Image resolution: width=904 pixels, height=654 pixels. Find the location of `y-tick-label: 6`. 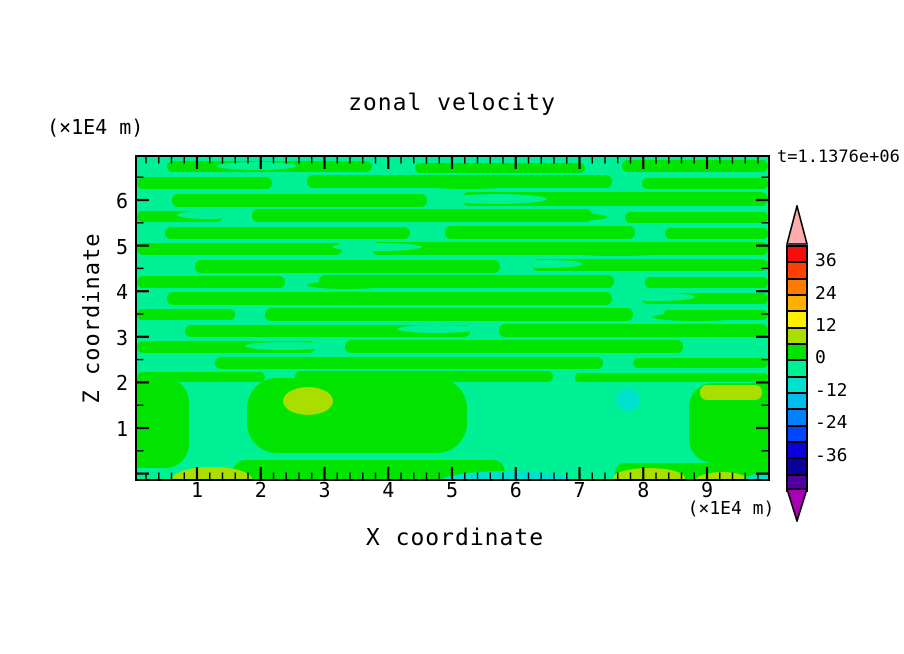

y-tick-label: 6 is located at coordinates (121, 201).